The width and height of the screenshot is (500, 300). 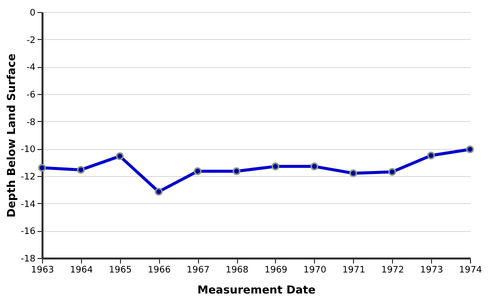 I want to click on y-tick-label: -2, so click(x=31, y=41).